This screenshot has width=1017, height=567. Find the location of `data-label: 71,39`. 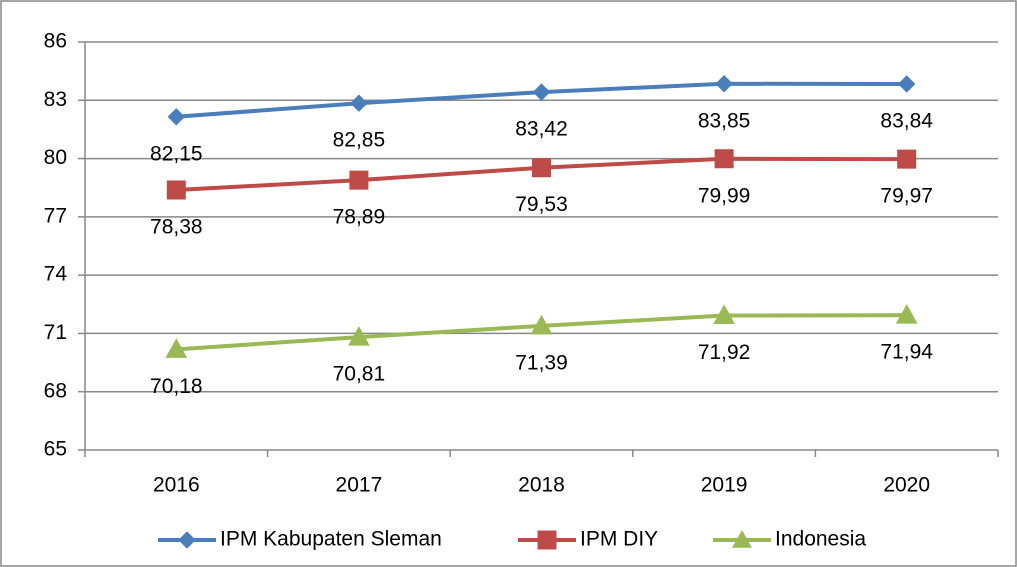

data-label: 71,39 is located at coordinates (541, 362).